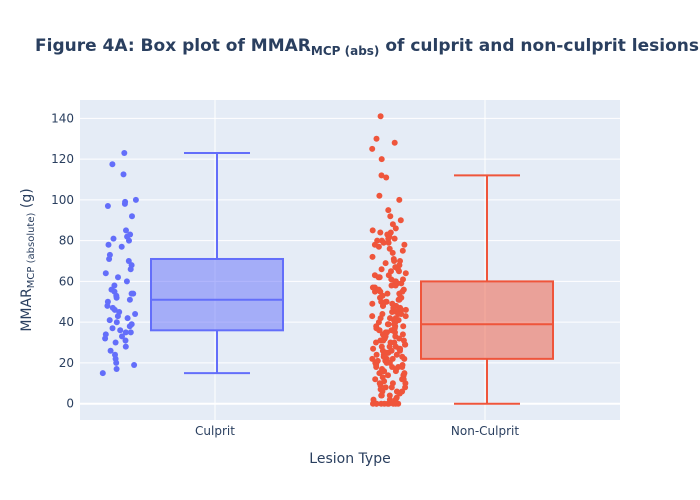 The height and width of the screenshot is (500, 700). Describe the element at coordinates (62, 118) in the screenshot. I see `y-tick-label: 140` at that location.